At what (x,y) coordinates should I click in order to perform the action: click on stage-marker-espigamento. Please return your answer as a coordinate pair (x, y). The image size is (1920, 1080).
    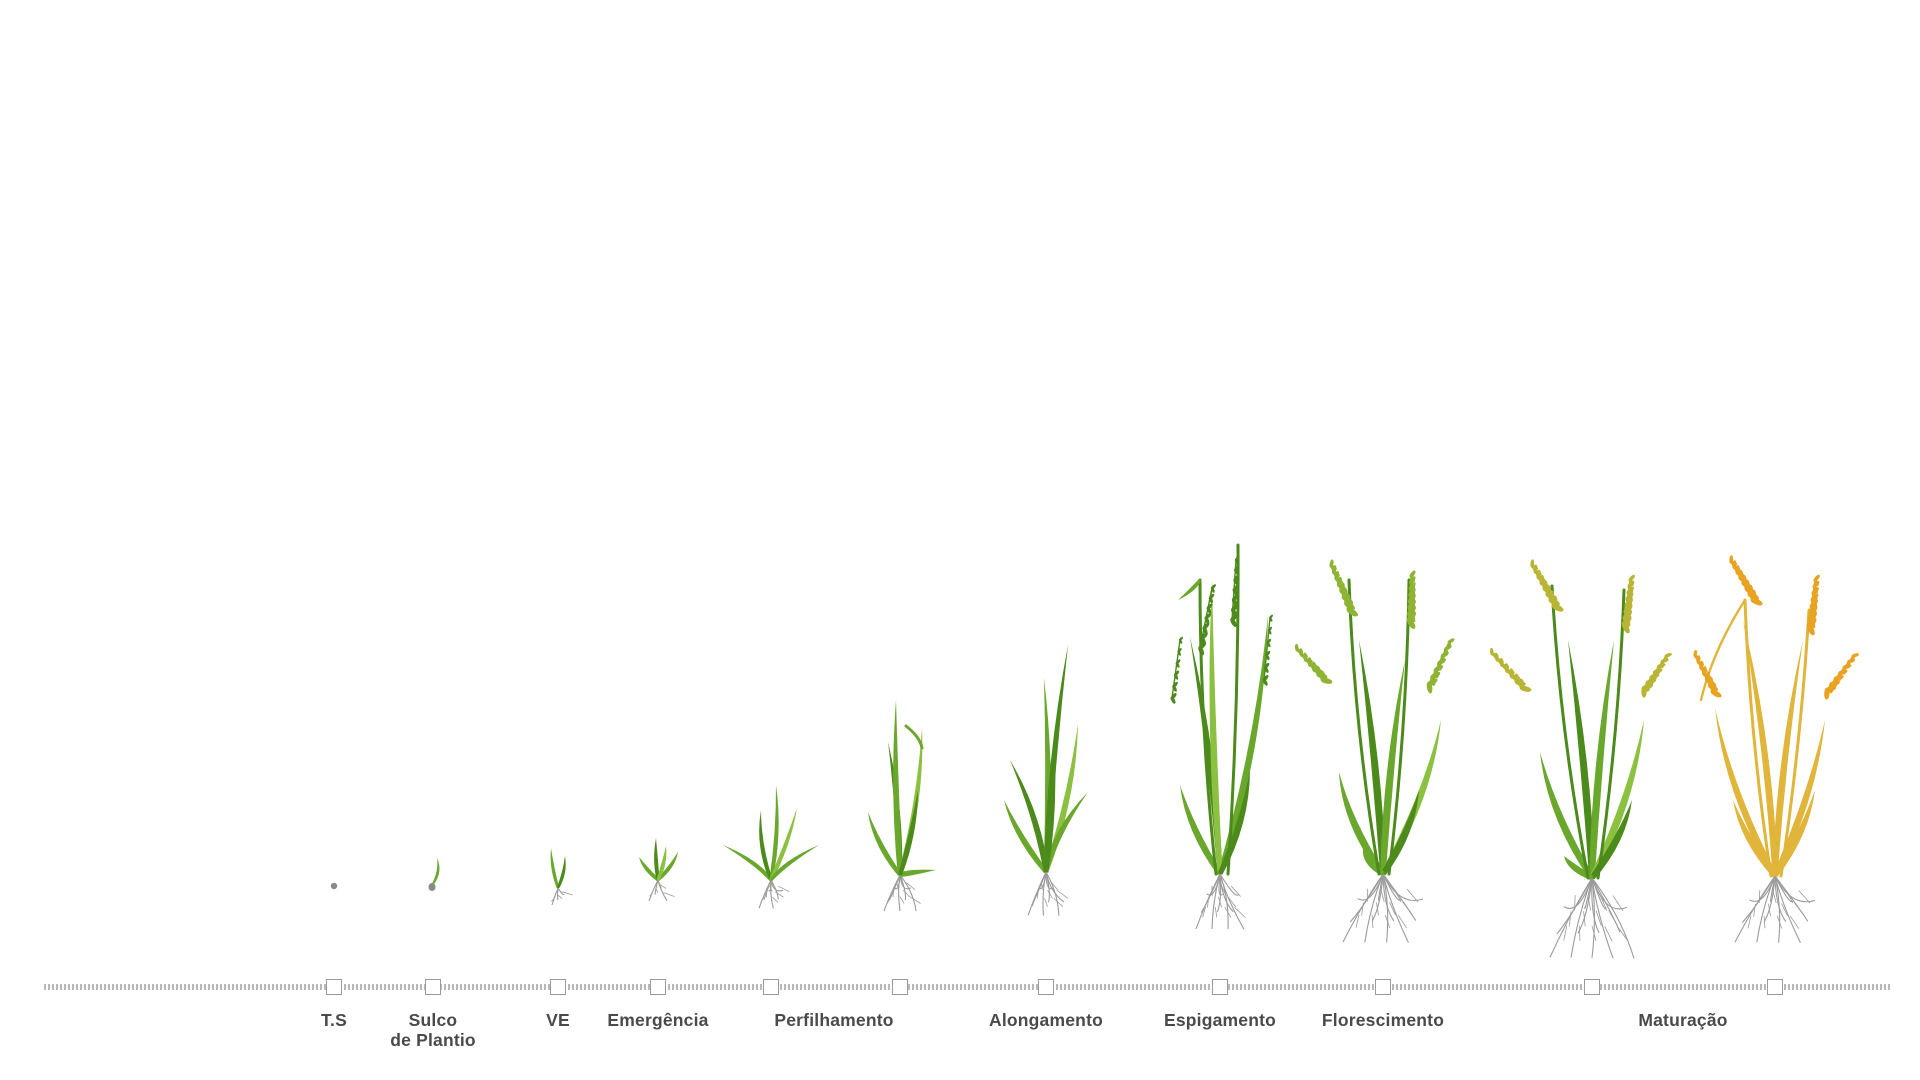
    Looking at the image, I should click on (1220, 987).